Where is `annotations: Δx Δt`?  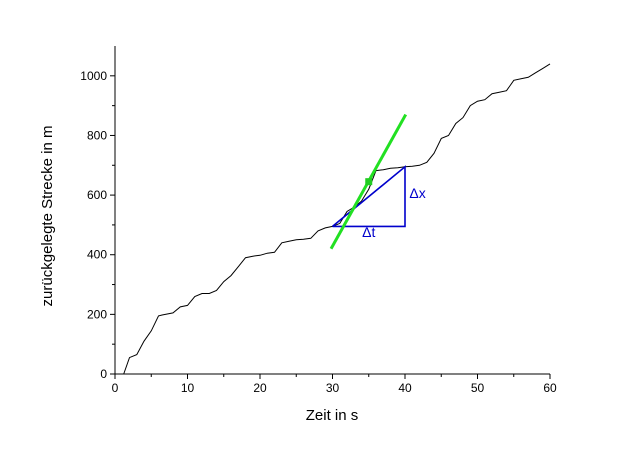
annotations: Δx Δt is located at coordinates (377, 181).